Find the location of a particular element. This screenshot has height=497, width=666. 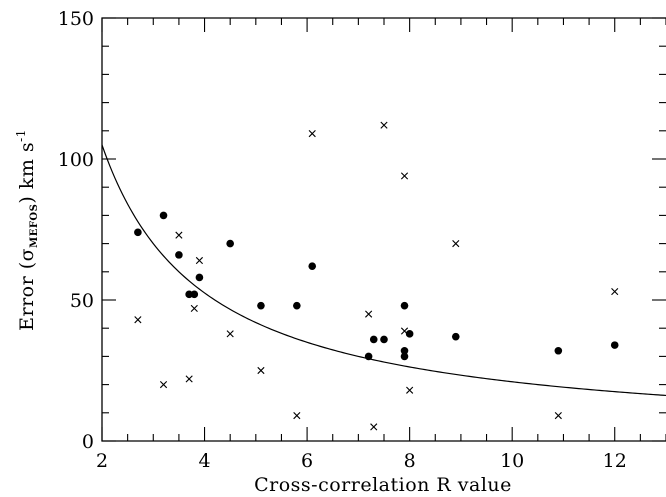

y-tick-label: 0 is located at coordinates (88, 442).